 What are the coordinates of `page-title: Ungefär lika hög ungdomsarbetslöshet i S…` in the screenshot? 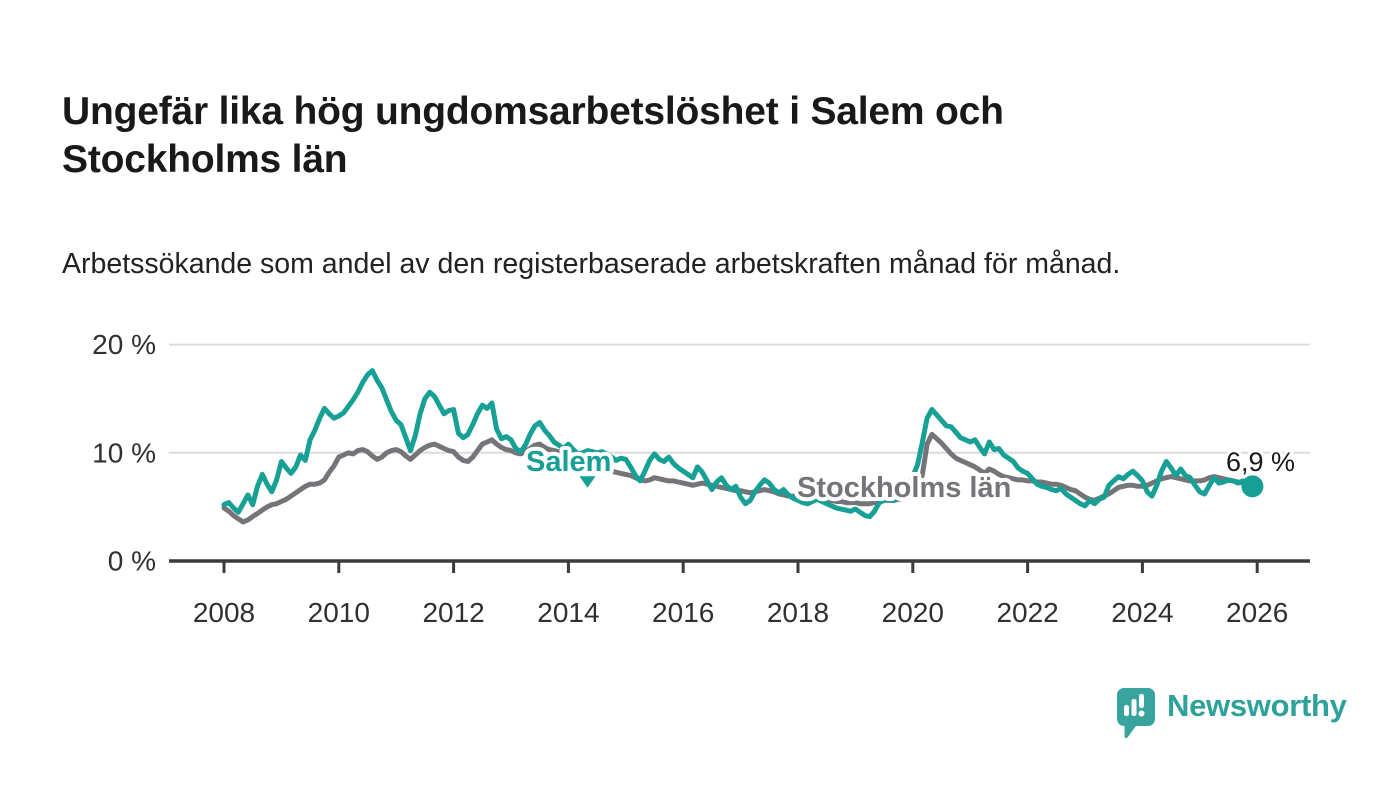 It's located at (533, 136).